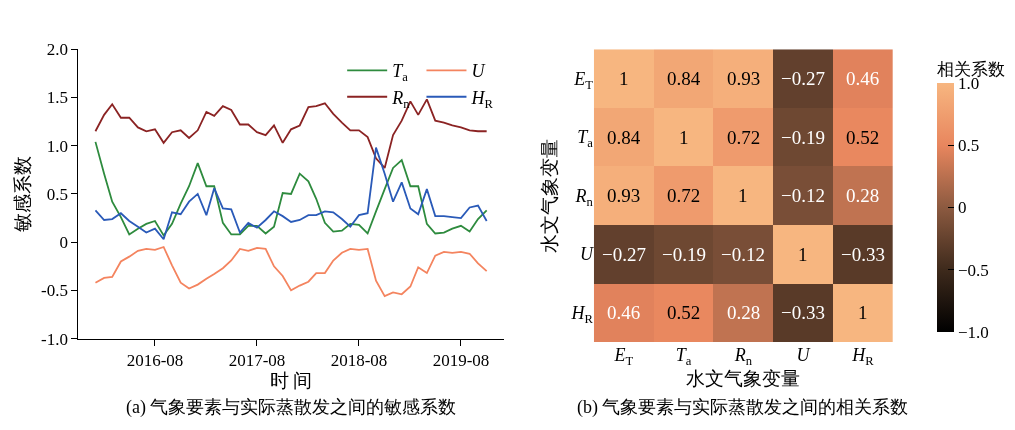 The height and width of the screenshot is (430, 1015). What do you see at coordinates (63, 243) in the screenshot?
I see `y-tick-label: 0` at bounding box center [63, 243].